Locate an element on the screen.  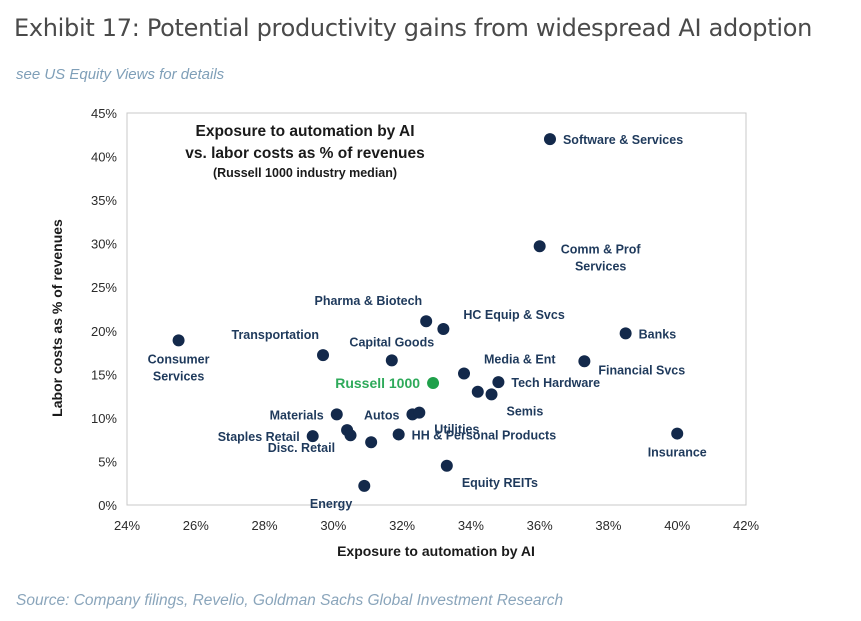
point-financial-svcs is located at coordinates (584, 361).